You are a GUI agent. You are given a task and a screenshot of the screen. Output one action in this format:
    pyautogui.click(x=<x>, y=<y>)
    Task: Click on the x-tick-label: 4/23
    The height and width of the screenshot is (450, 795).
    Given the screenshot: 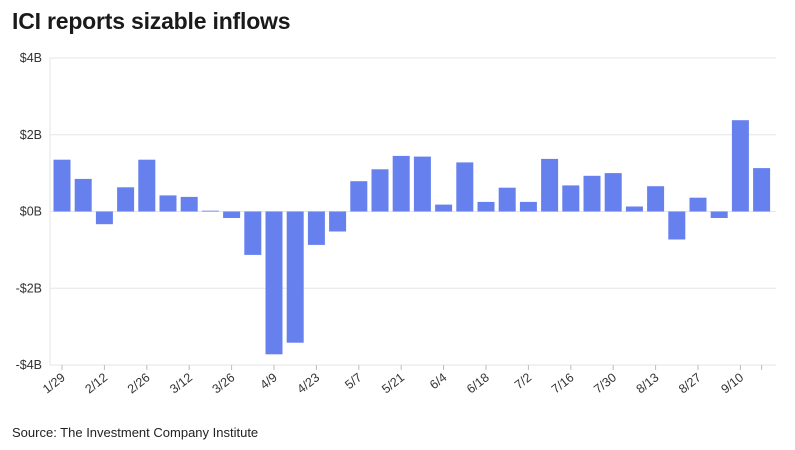 What is the action you would take?
    pyautogui.click(x=308, y=383)
    